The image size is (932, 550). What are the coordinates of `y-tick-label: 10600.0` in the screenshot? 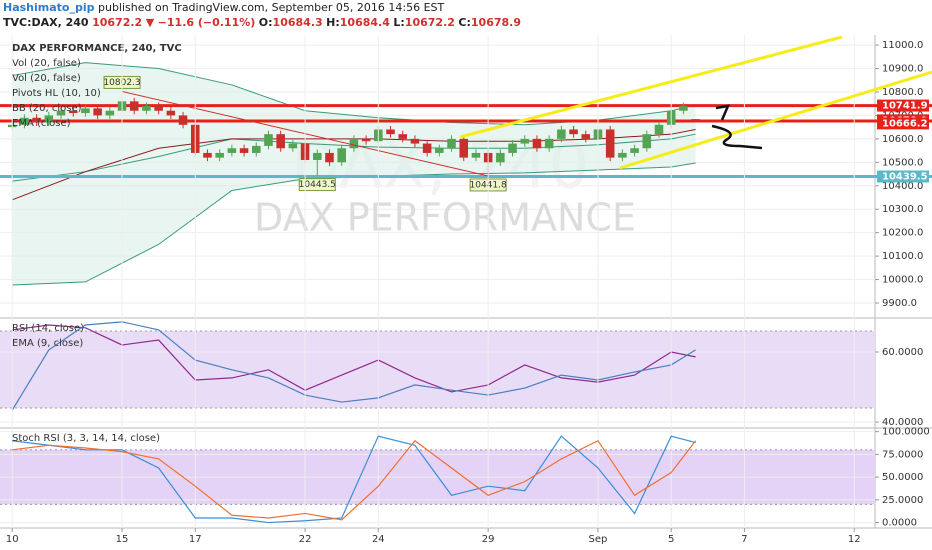 It's located at (902, 139).